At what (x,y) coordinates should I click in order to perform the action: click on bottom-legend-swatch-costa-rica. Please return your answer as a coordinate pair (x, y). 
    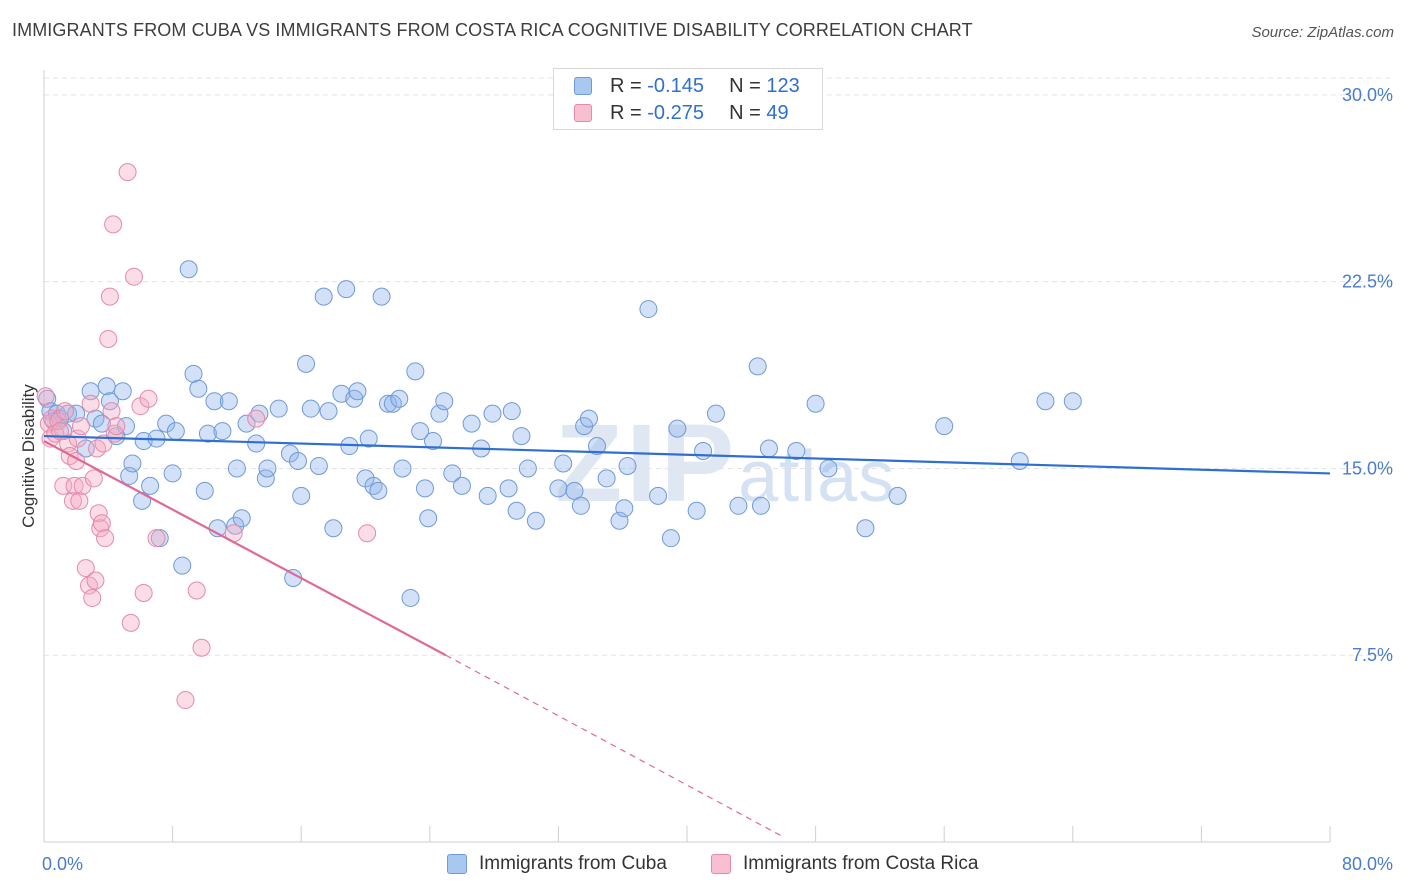
    Looking at the image, I should click on (721, 864).